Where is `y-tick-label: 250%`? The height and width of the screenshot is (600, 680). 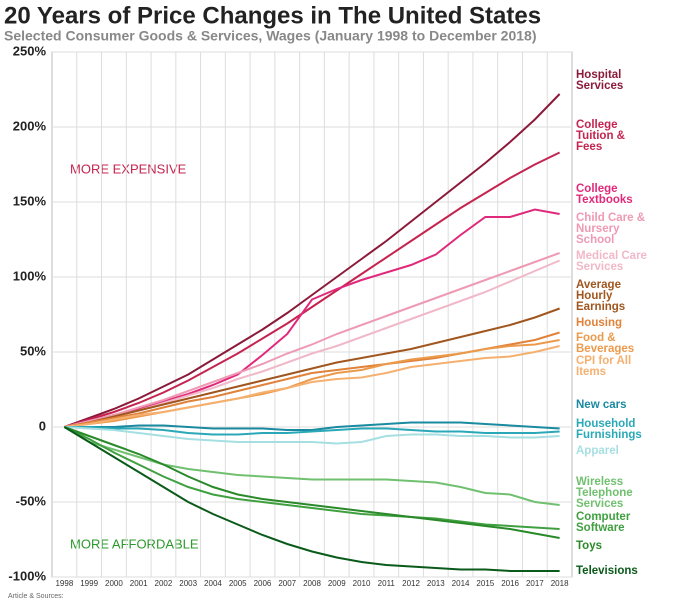
y-tick-label: 250% is located at coordinates (30, 50).